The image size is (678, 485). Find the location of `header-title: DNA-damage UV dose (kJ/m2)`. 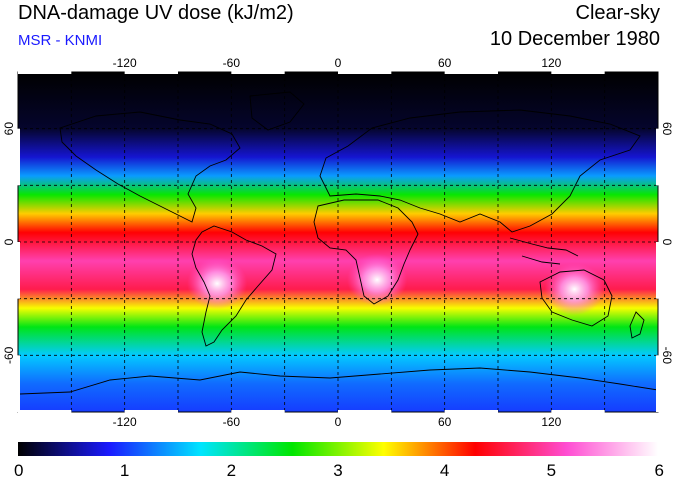

header-title: DNA-damage UV dose (kJ/m2) is located at coordinates (156, 13).